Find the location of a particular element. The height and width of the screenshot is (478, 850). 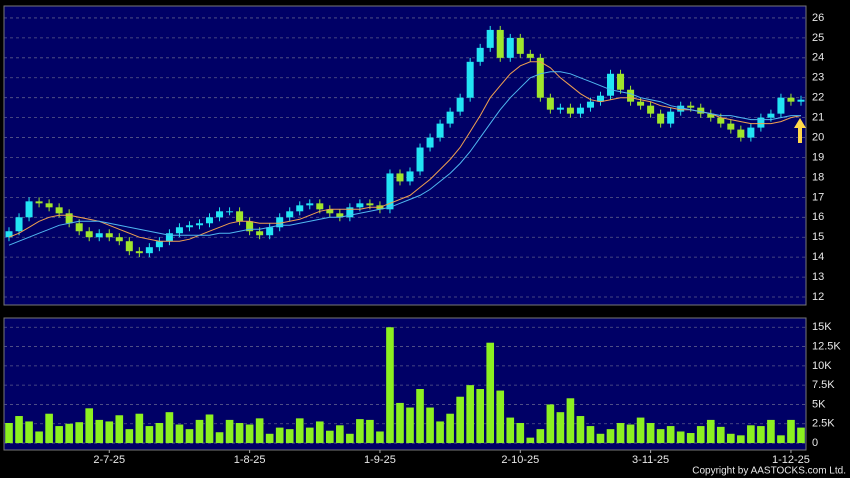

x-tick-label: 1-8-25 is located at coordinates (250, 460).